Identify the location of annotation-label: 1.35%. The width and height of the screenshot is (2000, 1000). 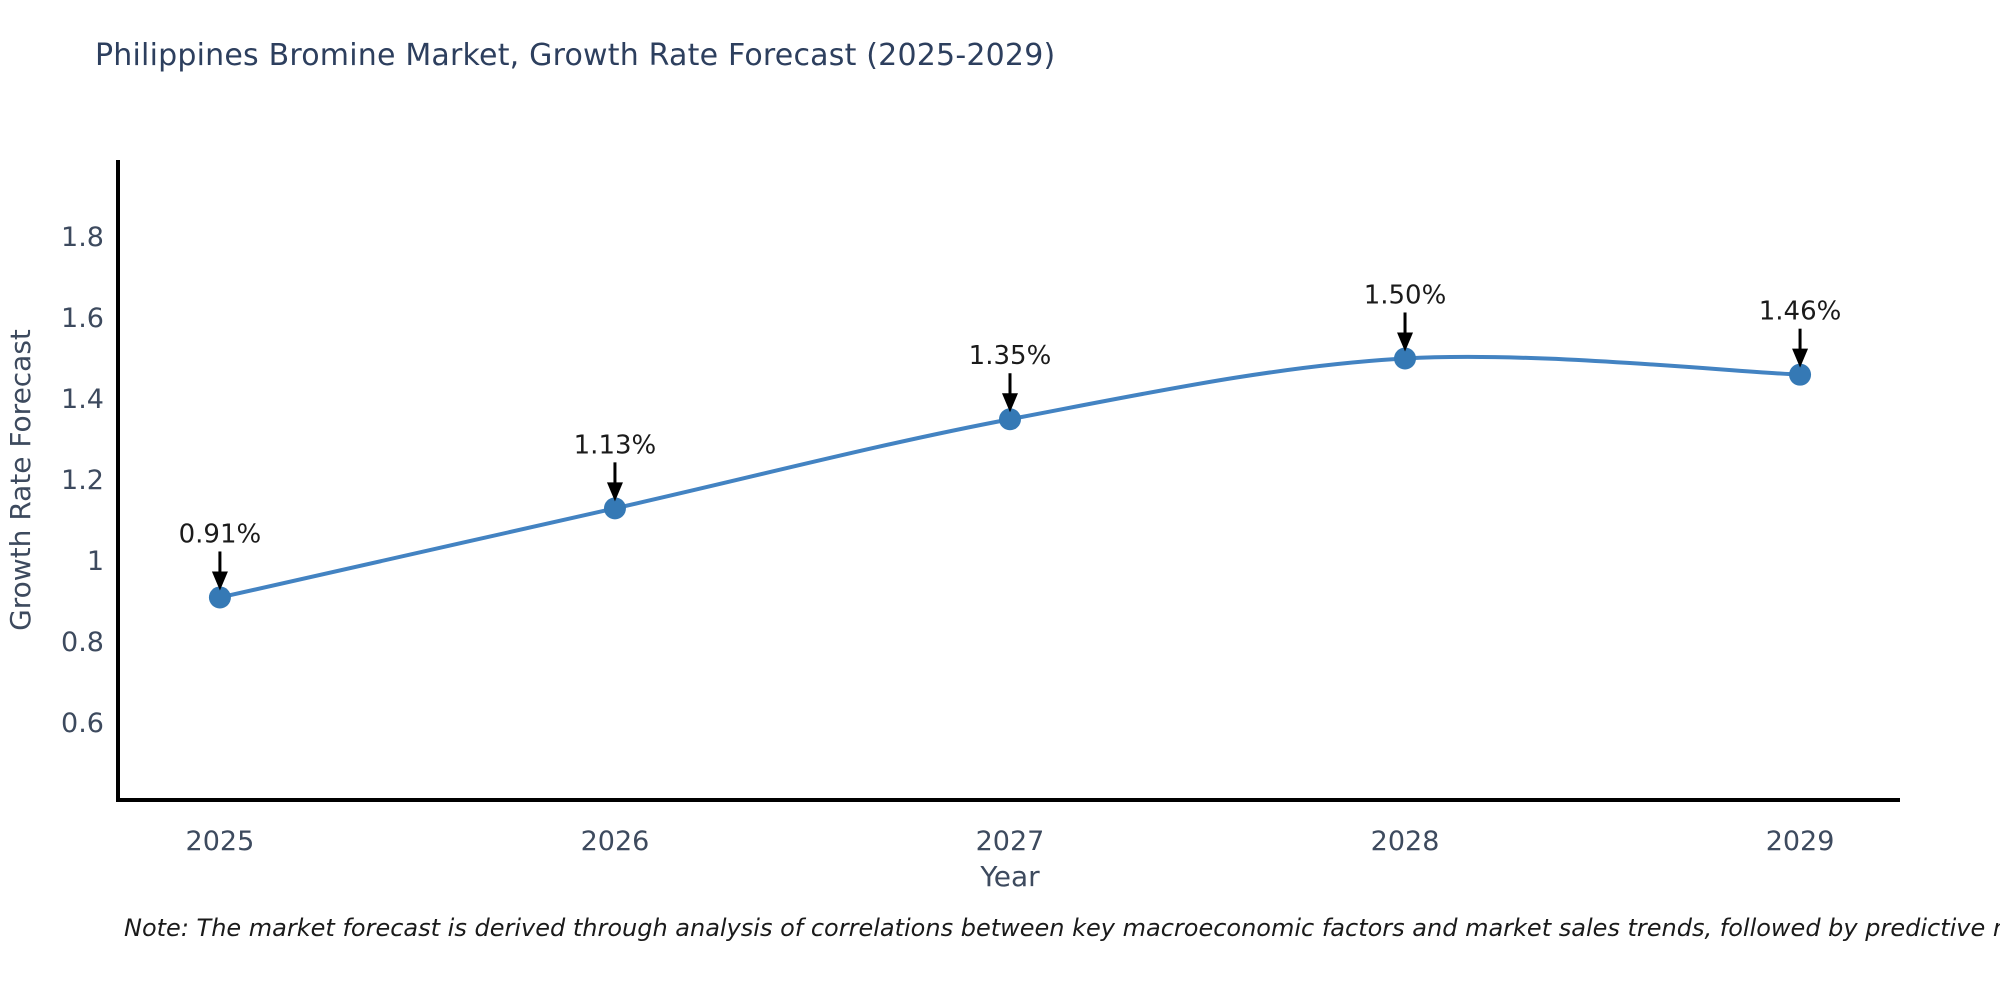
(1010, 356).